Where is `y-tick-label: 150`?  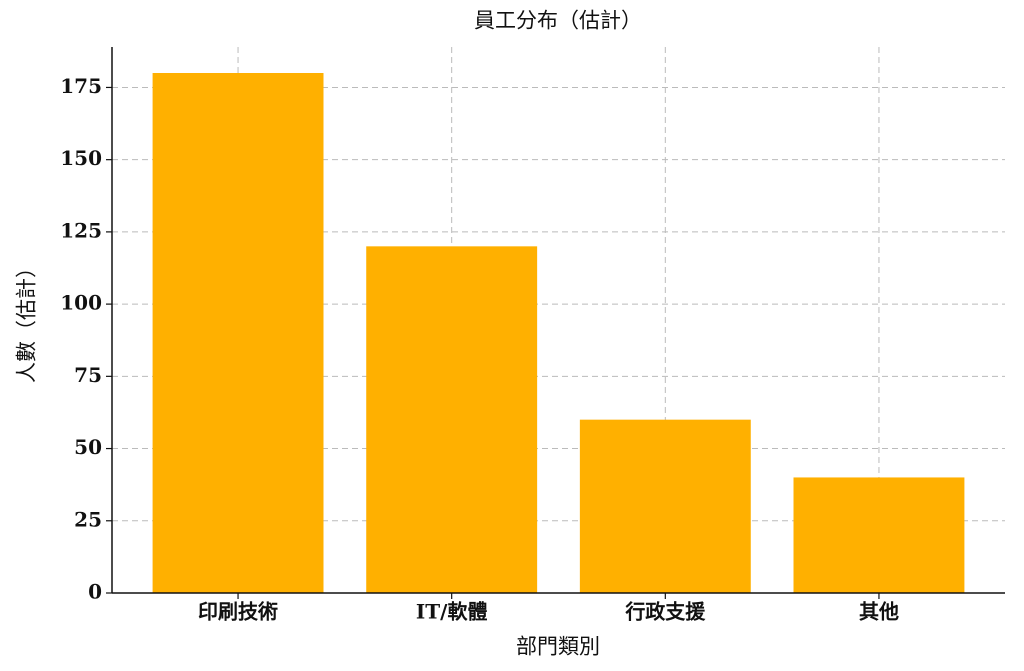
y-tick-label: 150 is located at coordinates (81, 158).